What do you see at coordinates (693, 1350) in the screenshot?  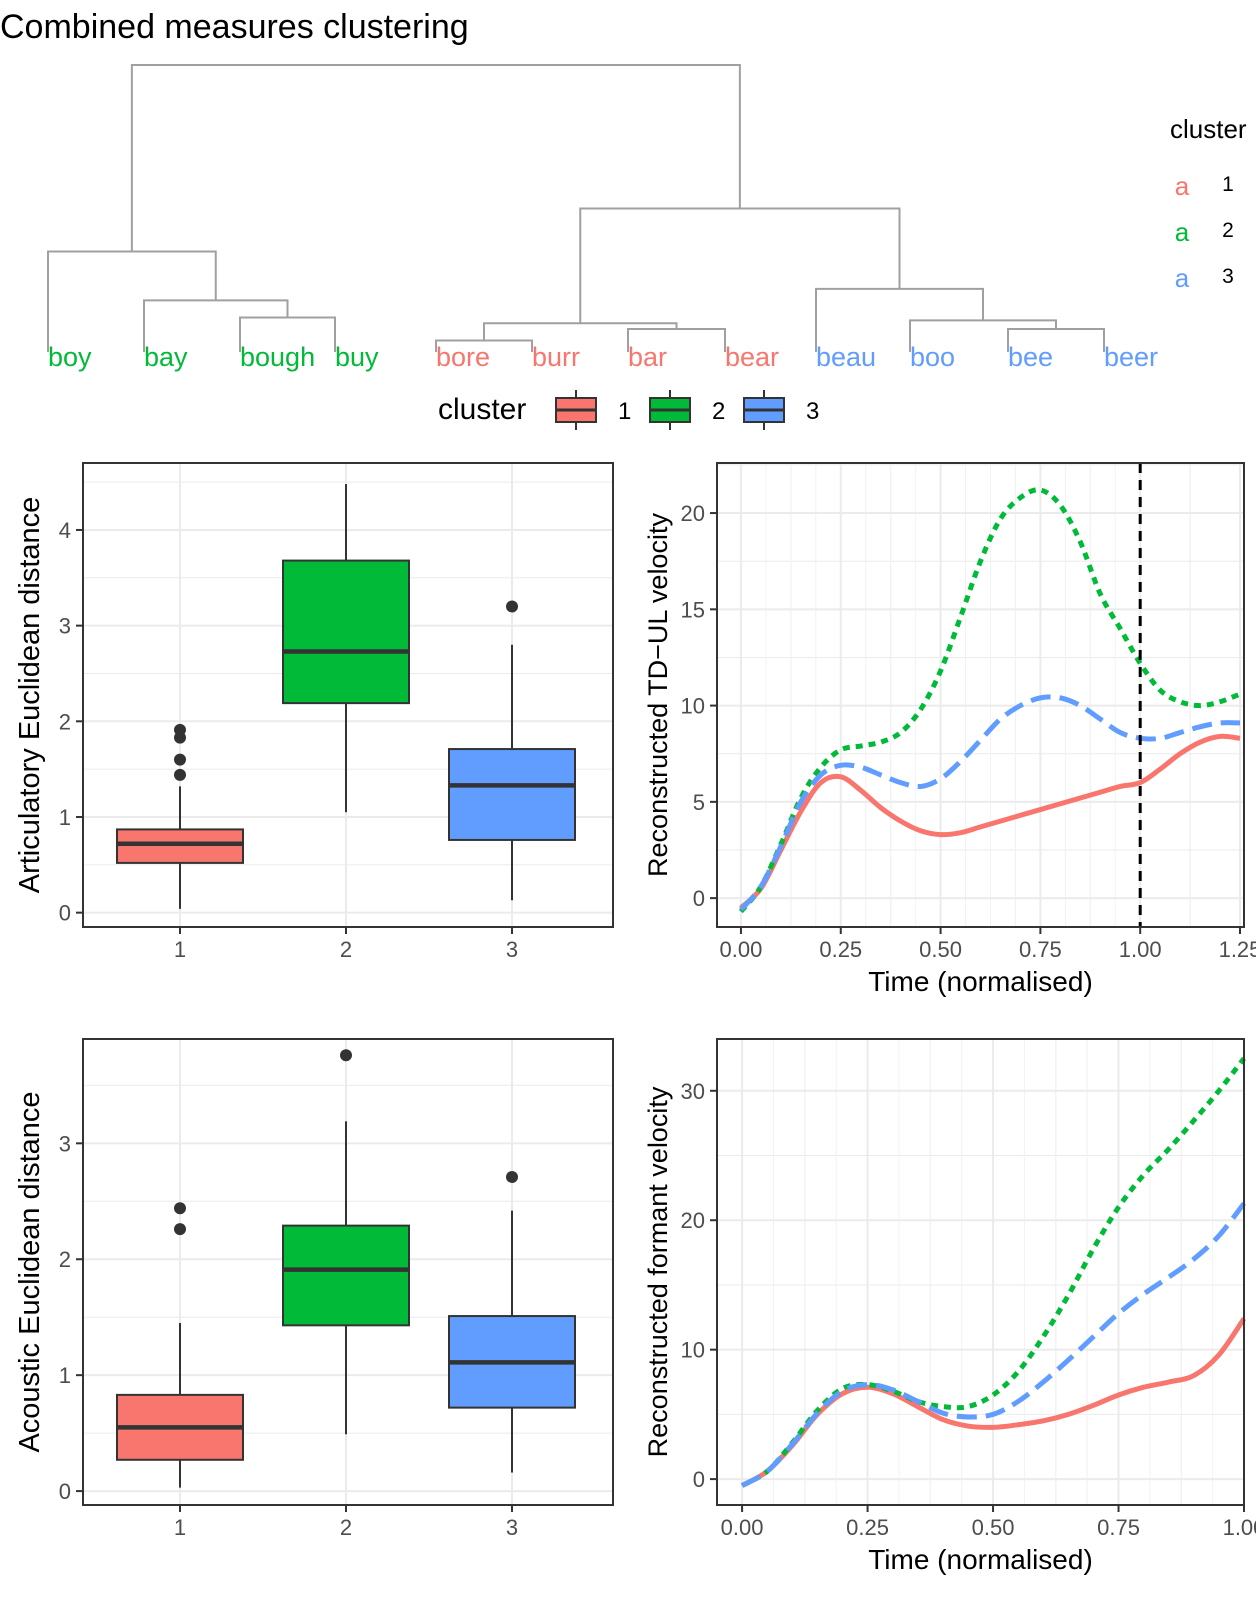 I see `lineplot-4-ytick-label-1: 10` at bounding box center [693, 1350].